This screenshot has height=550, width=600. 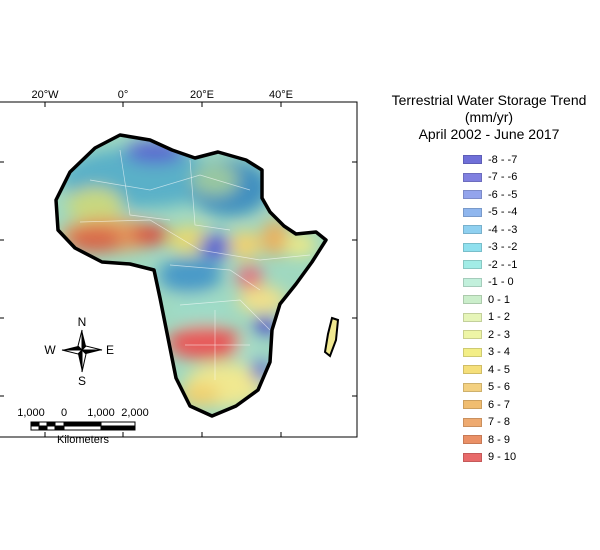 What do you see at coordinates (503, 212) in the screenshot?
I see `legend-item-label: -5 - -4` at bounding box center [503, 212].